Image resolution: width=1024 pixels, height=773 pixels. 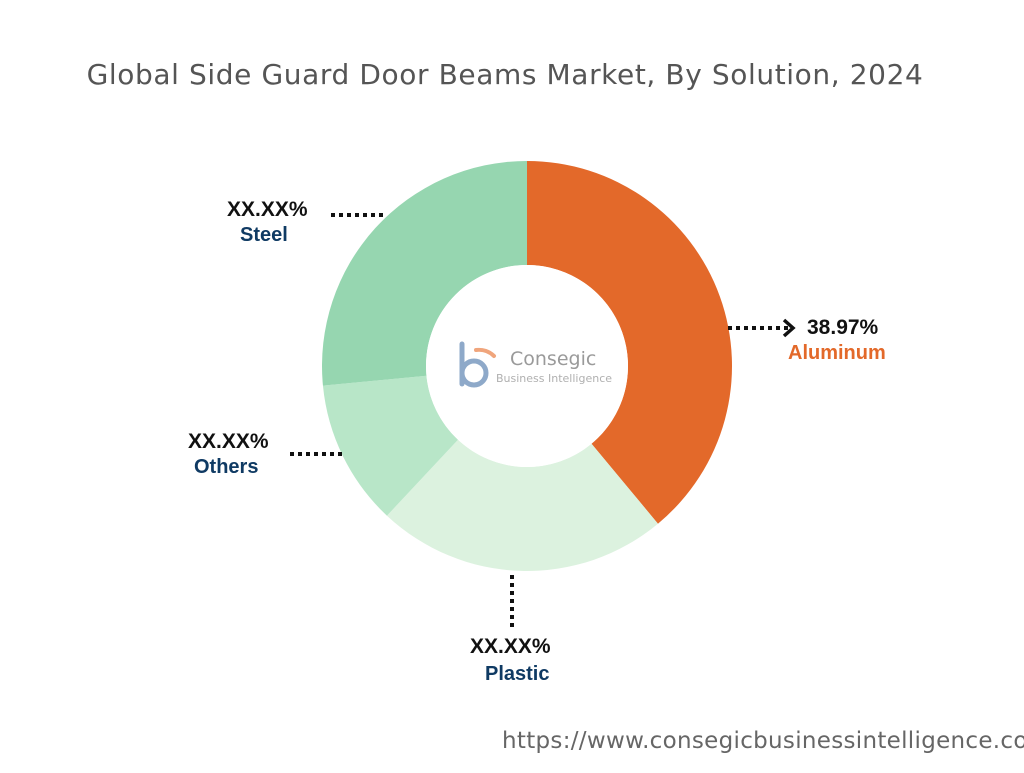 I want to click on slice-plastic, so click(x=522, y=505).